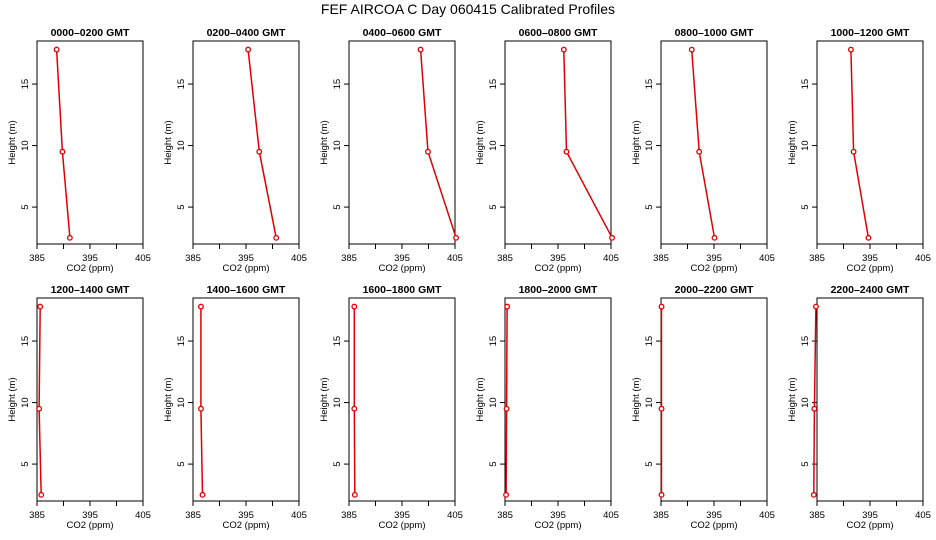  Describe the element at coordinates (870, 33) in the screenshot. I see `panel-title: 1000–1200 GMT` at that location.